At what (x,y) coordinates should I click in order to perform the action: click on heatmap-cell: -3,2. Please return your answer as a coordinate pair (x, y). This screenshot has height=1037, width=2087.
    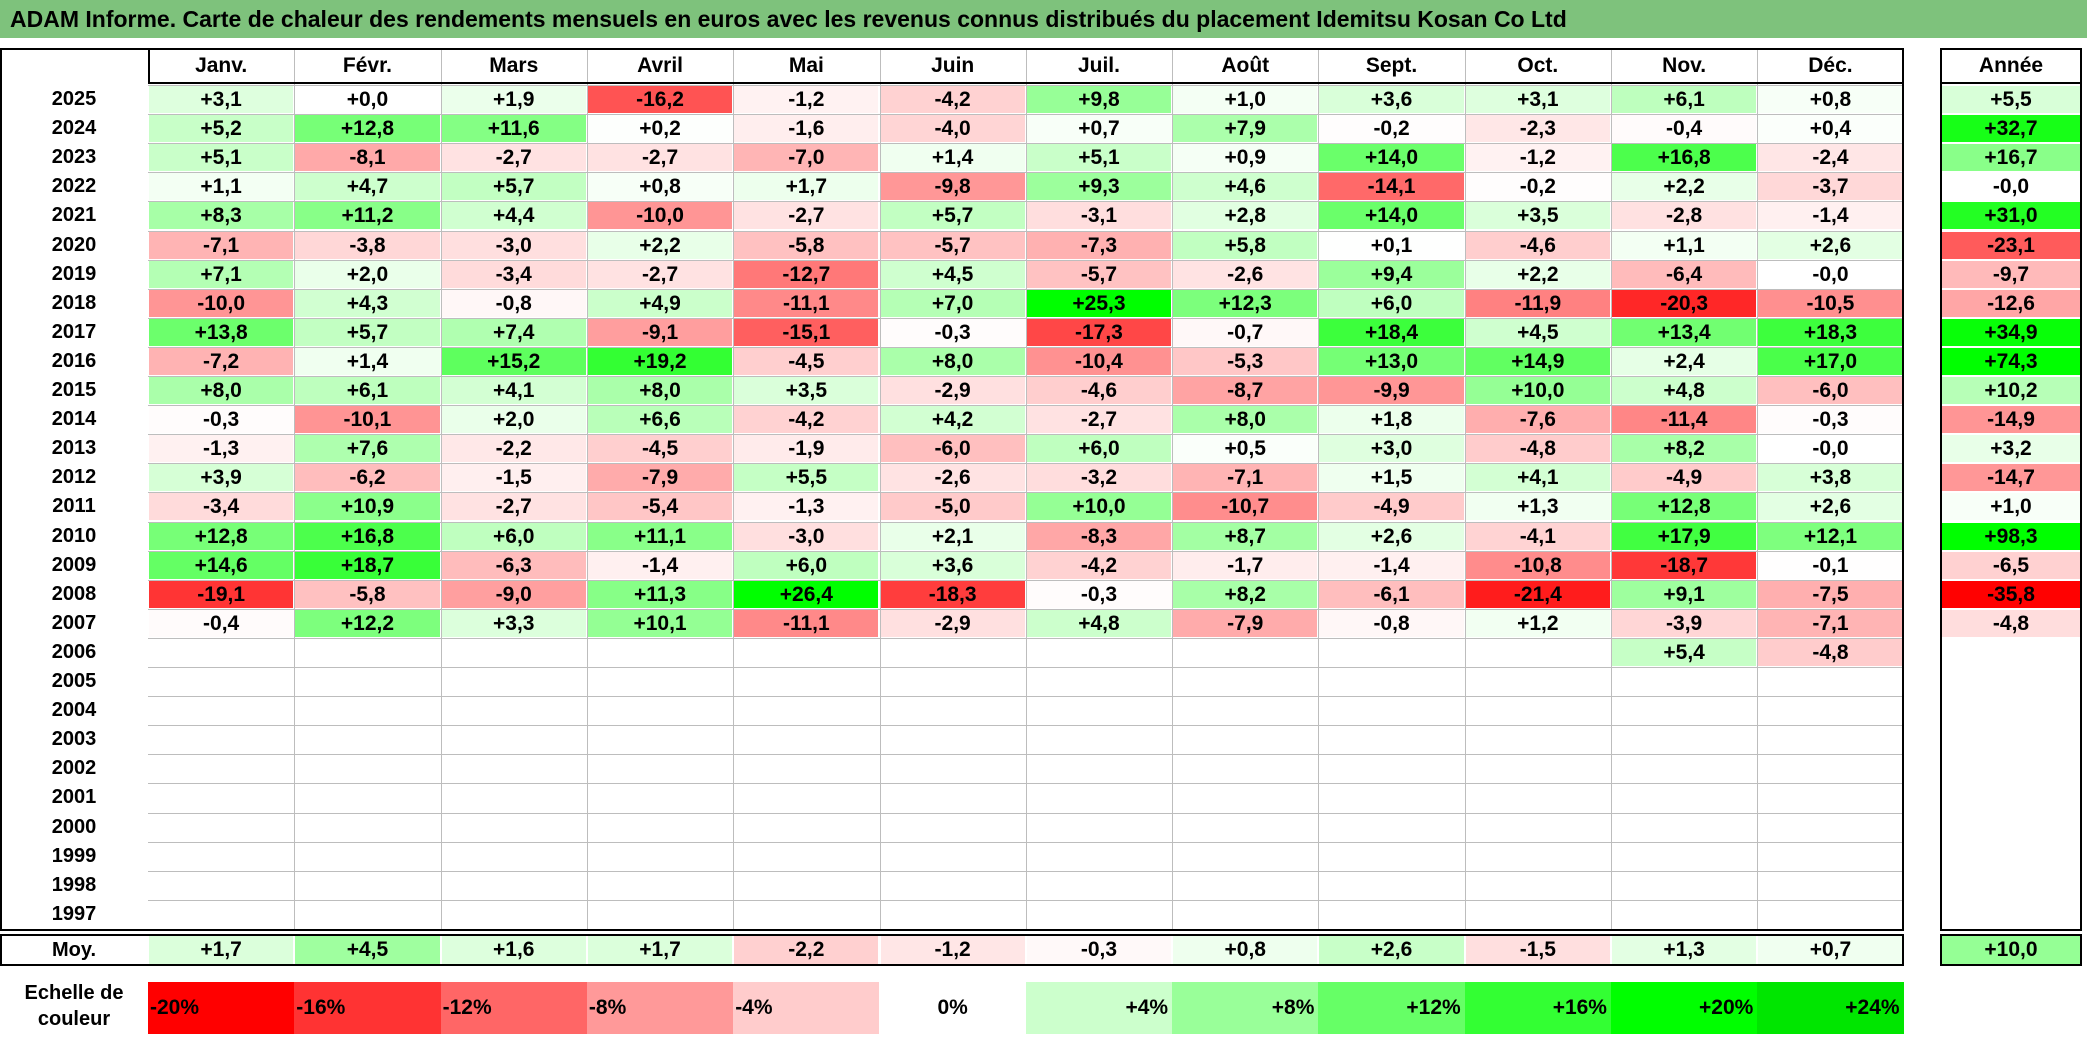
    Looking at the image, I should click on (1099, 478).